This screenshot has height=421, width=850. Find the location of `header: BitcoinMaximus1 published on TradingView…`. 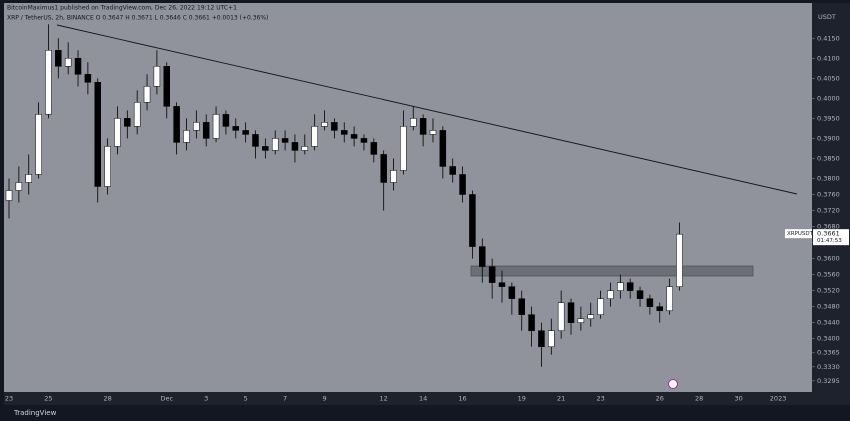

header: BitcoinMaximus1 published on TradingView… is located at coordinates (122, 8).